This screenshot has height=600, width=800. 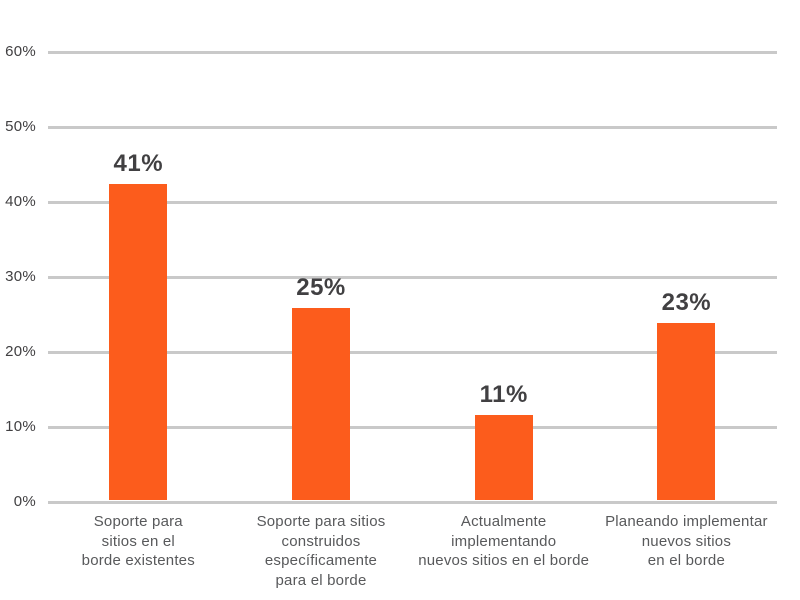 I want to click on category-label-line: implementando, so click(x=504, y=541).